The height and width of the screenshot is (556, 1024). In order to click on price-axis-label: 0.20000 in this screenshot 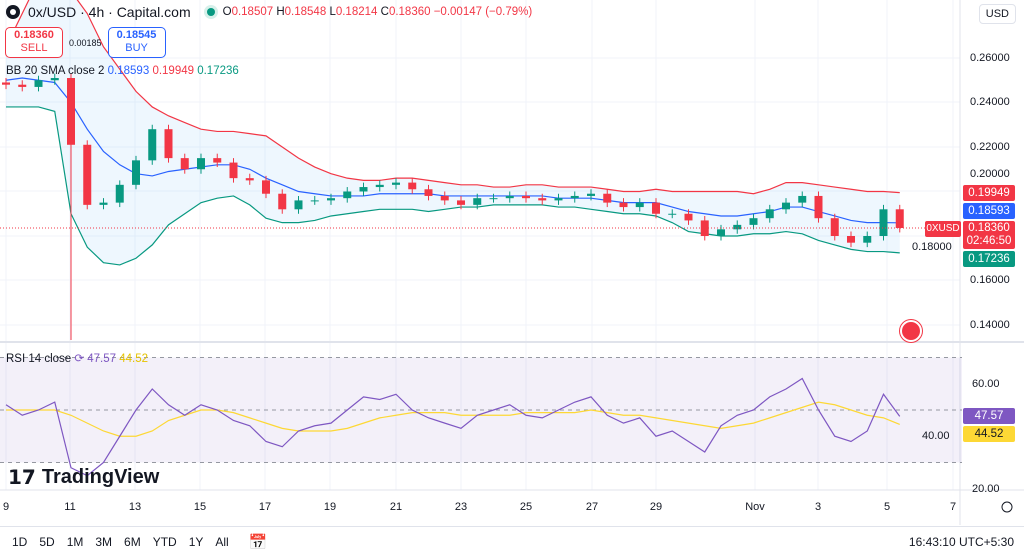, I will do `click(990, 174)`.